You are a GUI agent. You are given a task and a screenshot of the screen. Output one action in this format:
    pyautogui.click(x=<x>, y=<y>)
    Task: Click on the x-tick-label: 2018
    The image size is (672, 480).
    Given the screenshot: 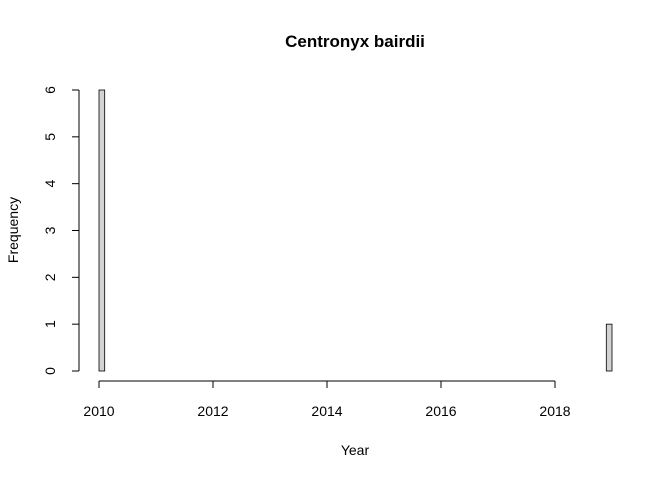 What is the action you would take?
    pyautogui.click(x=554, y=411)
    